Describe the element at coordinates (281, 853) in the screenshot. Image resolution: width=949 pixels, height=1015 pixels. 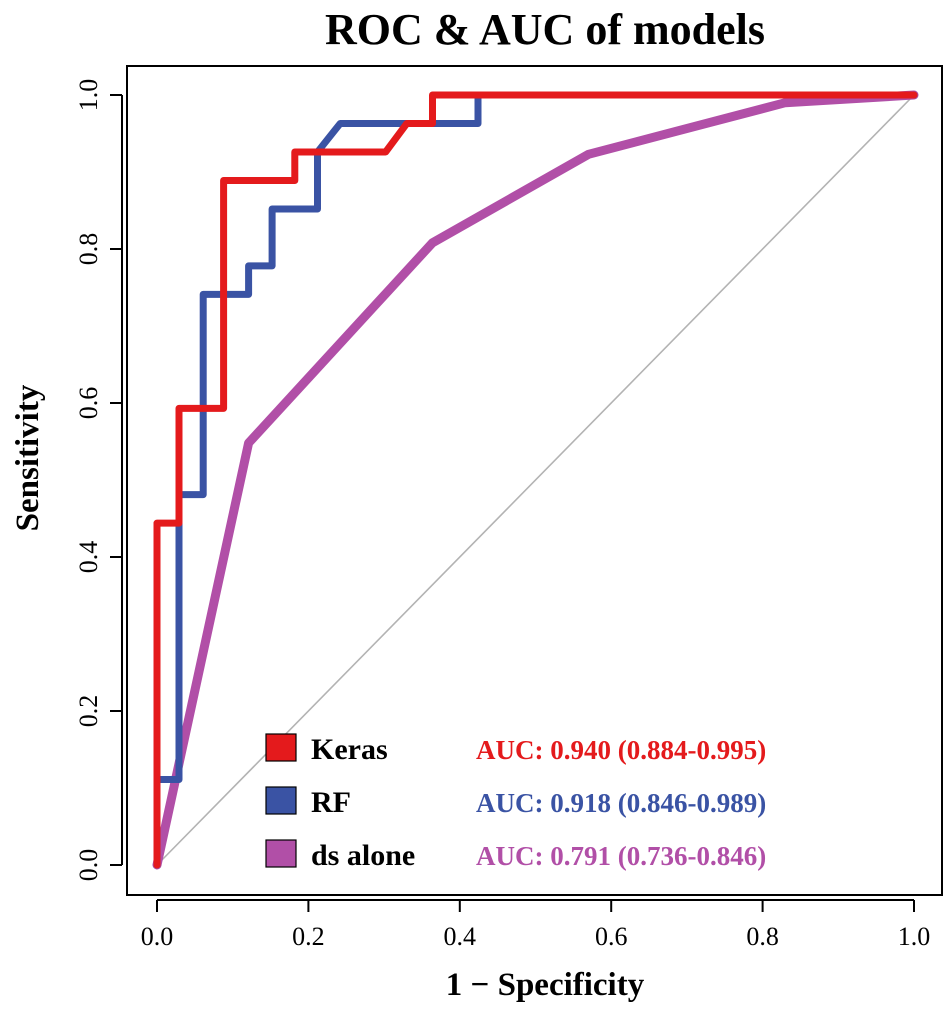
I see `legend-swatch-ds-alone` at that location.